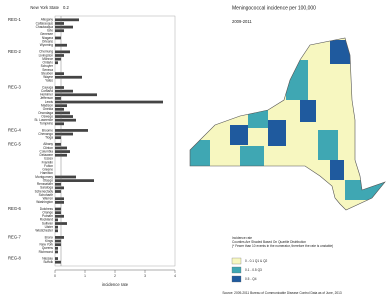 Image resolution: width=388 pixels, height=300 pixels. I want to click on county-label: Wayne, so click(48, 77).